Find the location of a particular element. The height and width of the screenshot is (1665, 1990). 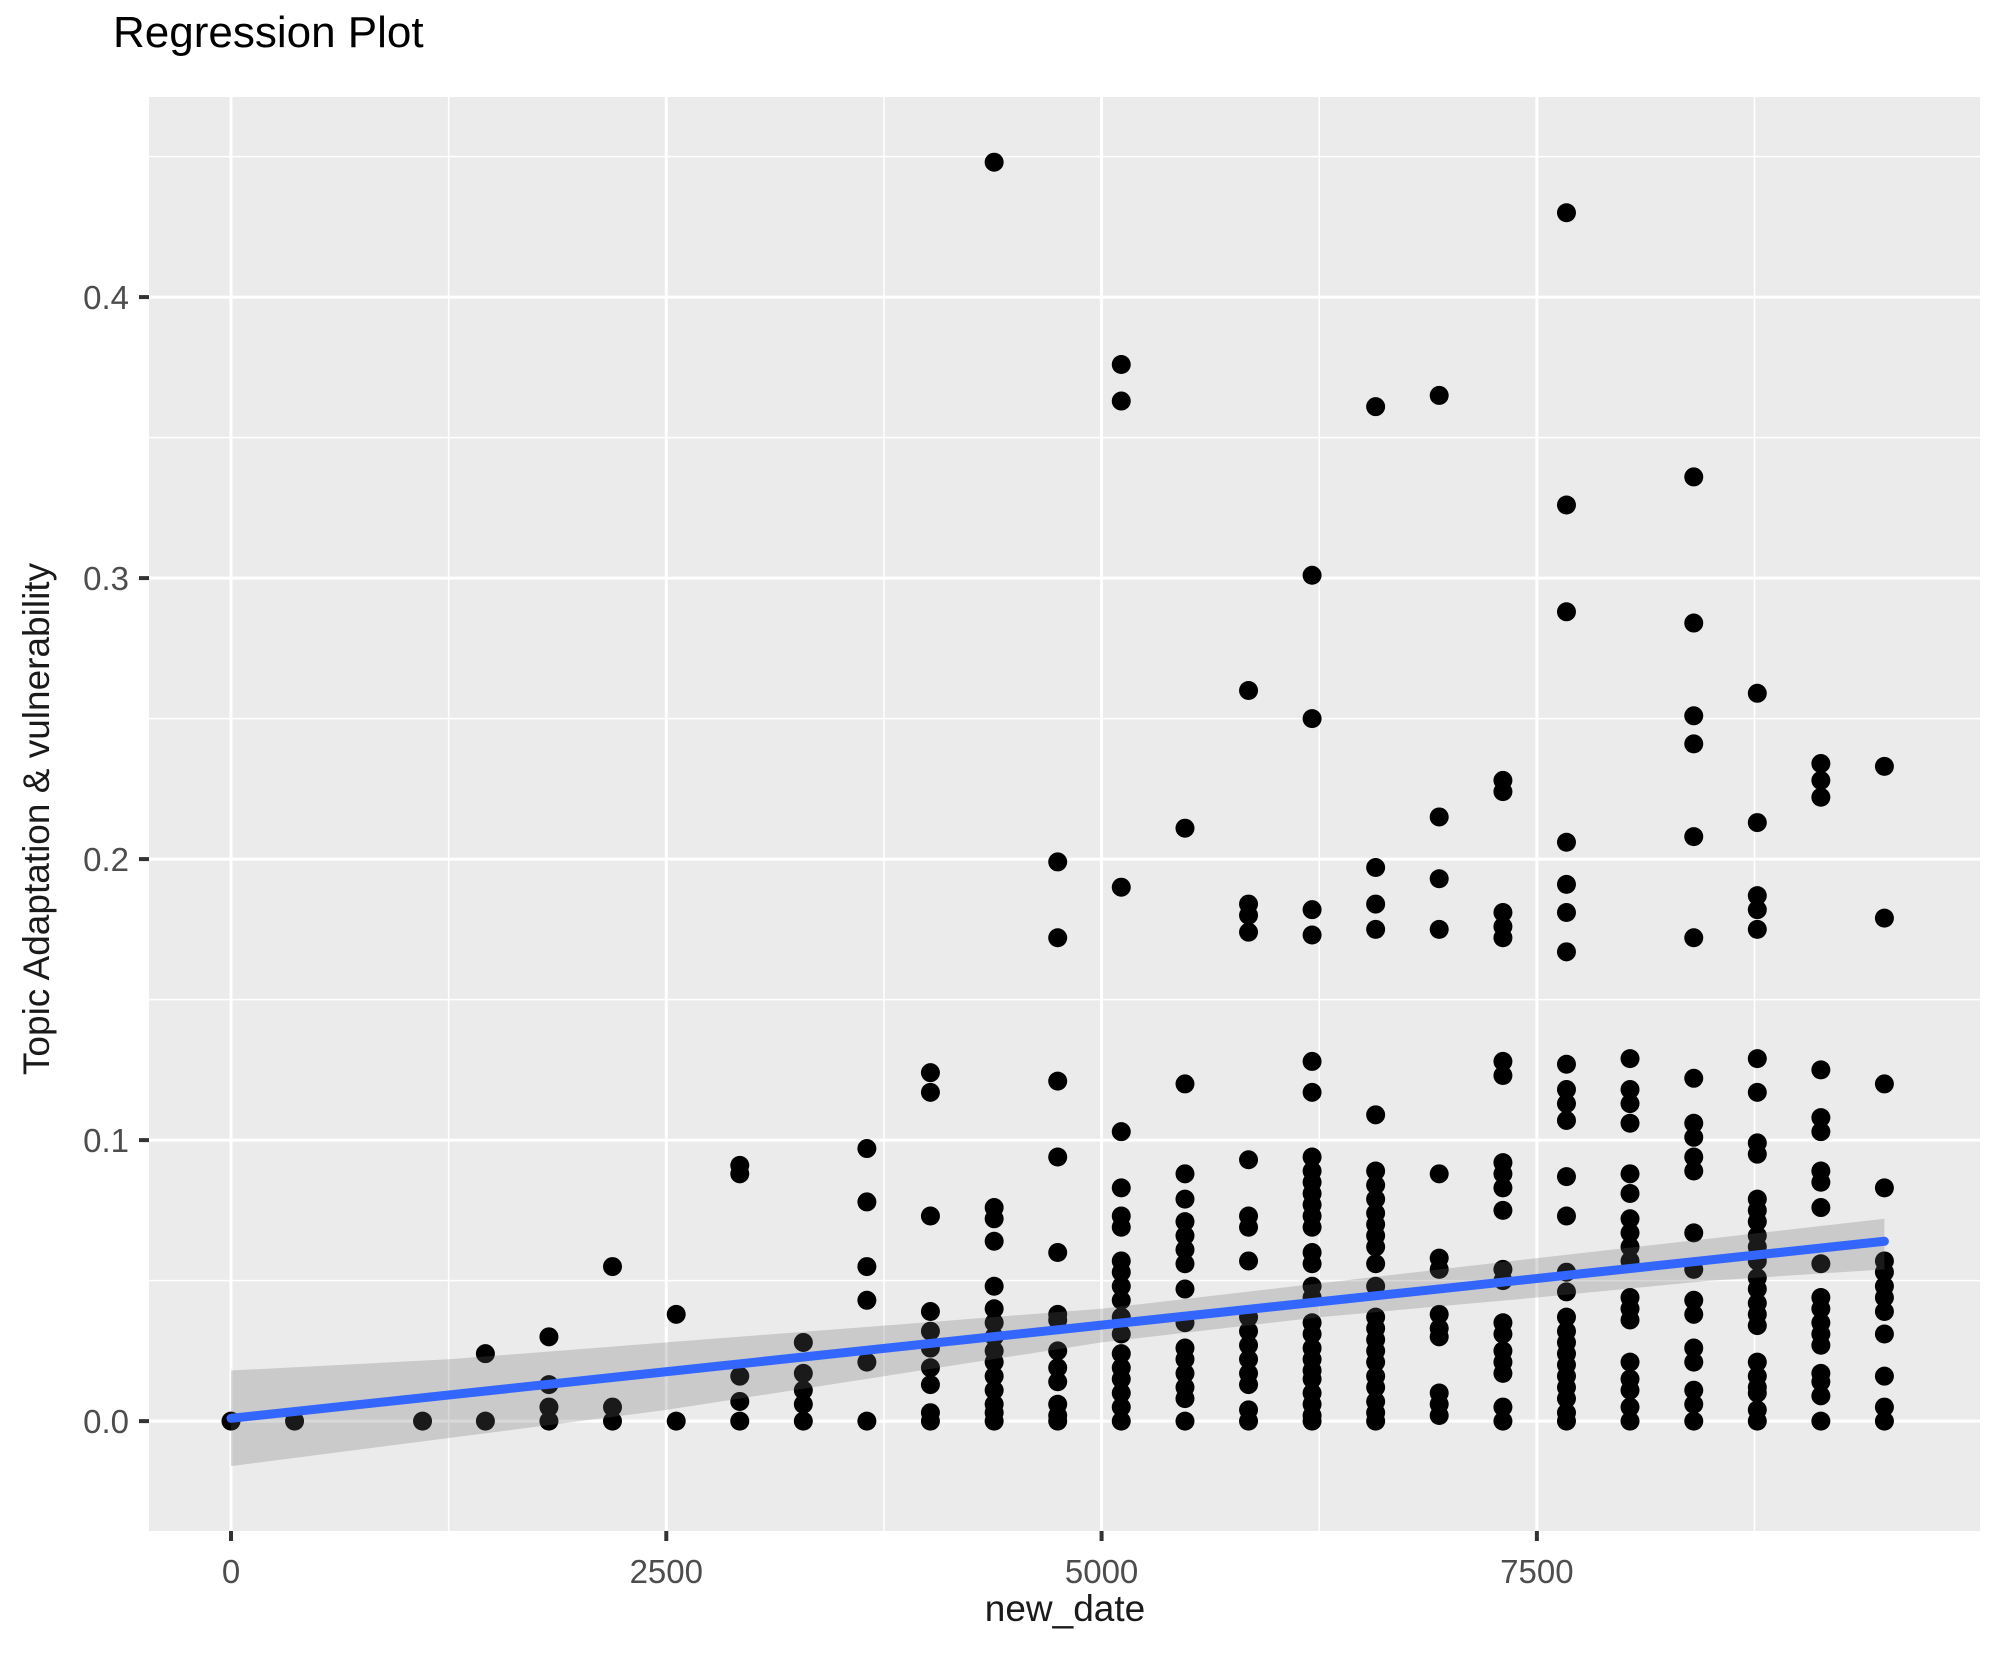

x-tick-label: 0 is located at coordinates (231, 1571).